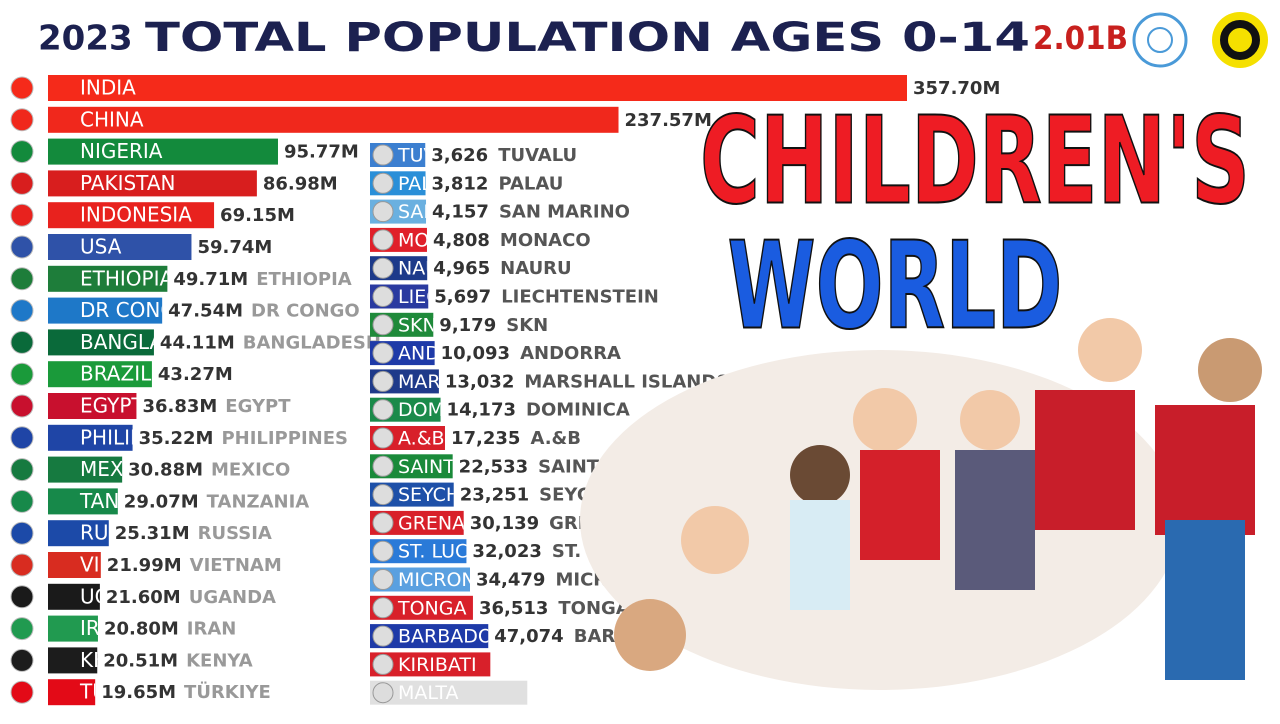  Describe the element at coordinates (227, 692) in the screenshot. I see `country-label: TÜRKIYE` at that location.